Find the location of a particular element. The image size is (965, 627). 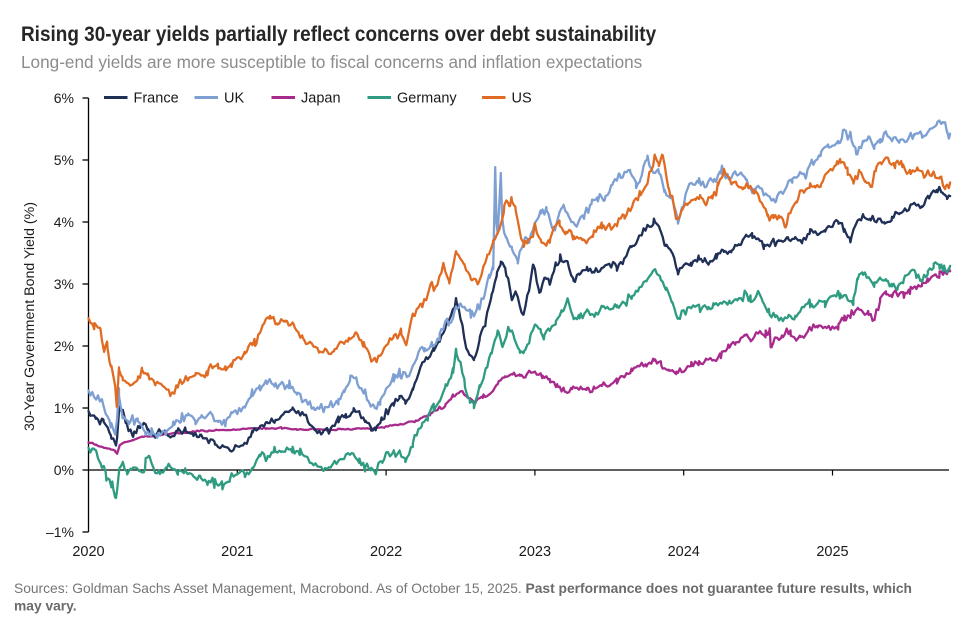

svg-text: 5% is located at coordinates (64, 160).